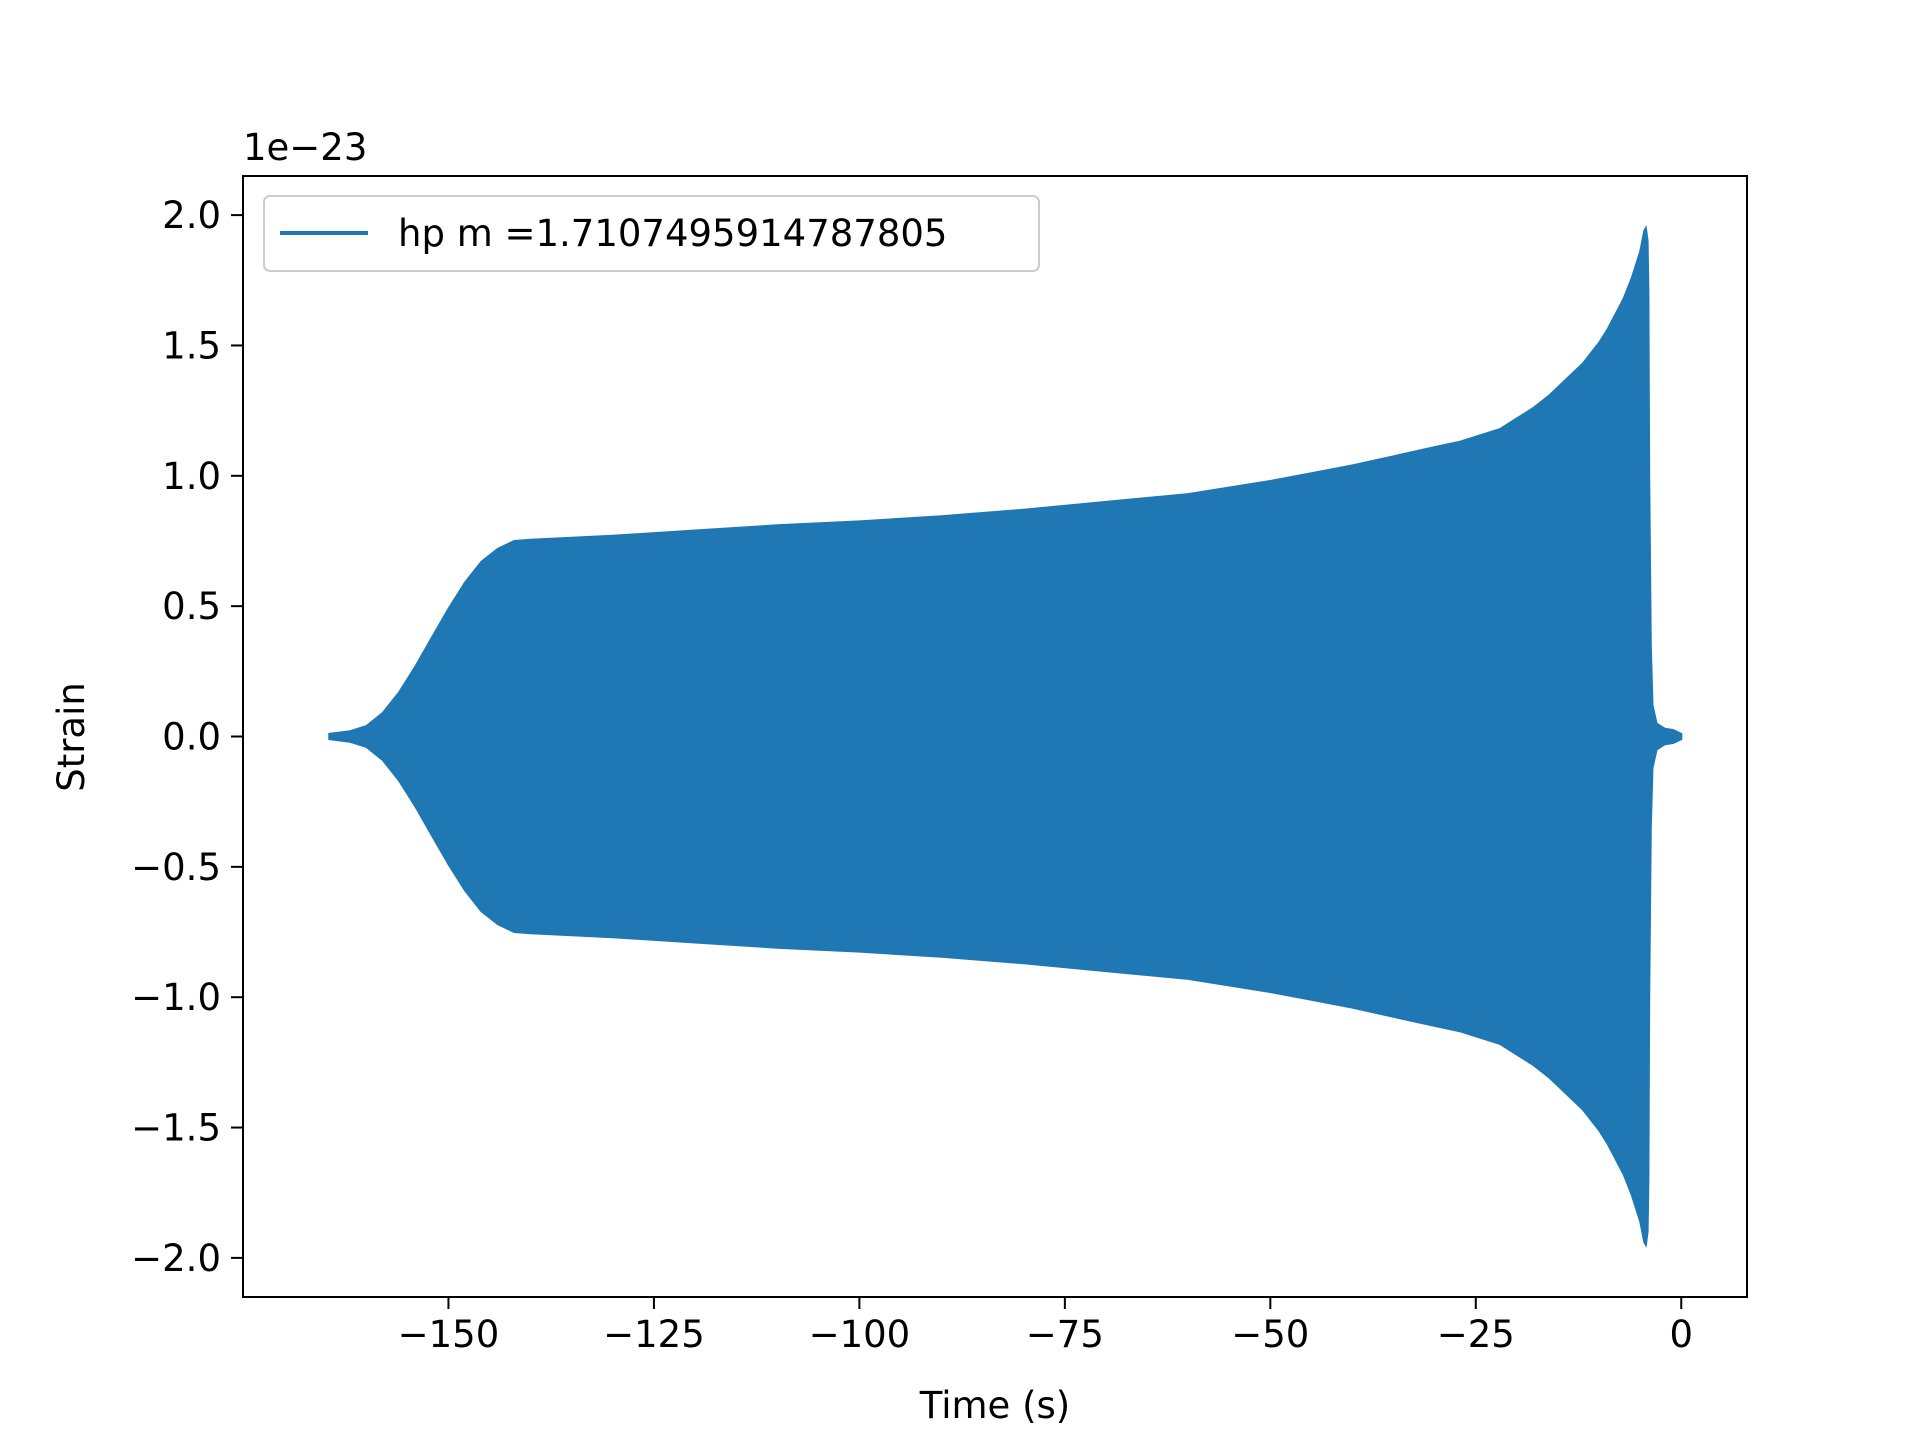 The image size is (1920, 1440). Describe the element at coordinates (860, 1334) in the screenshot. I see `x-tick-label: −100` at that location.